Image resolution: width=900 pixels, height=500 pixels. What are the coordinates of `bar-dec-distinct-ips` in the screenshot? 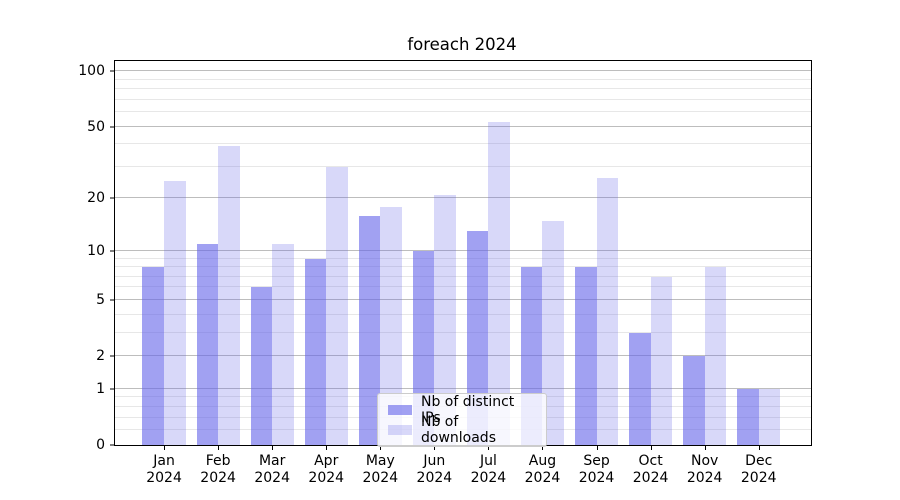 It's located at (748, 416).